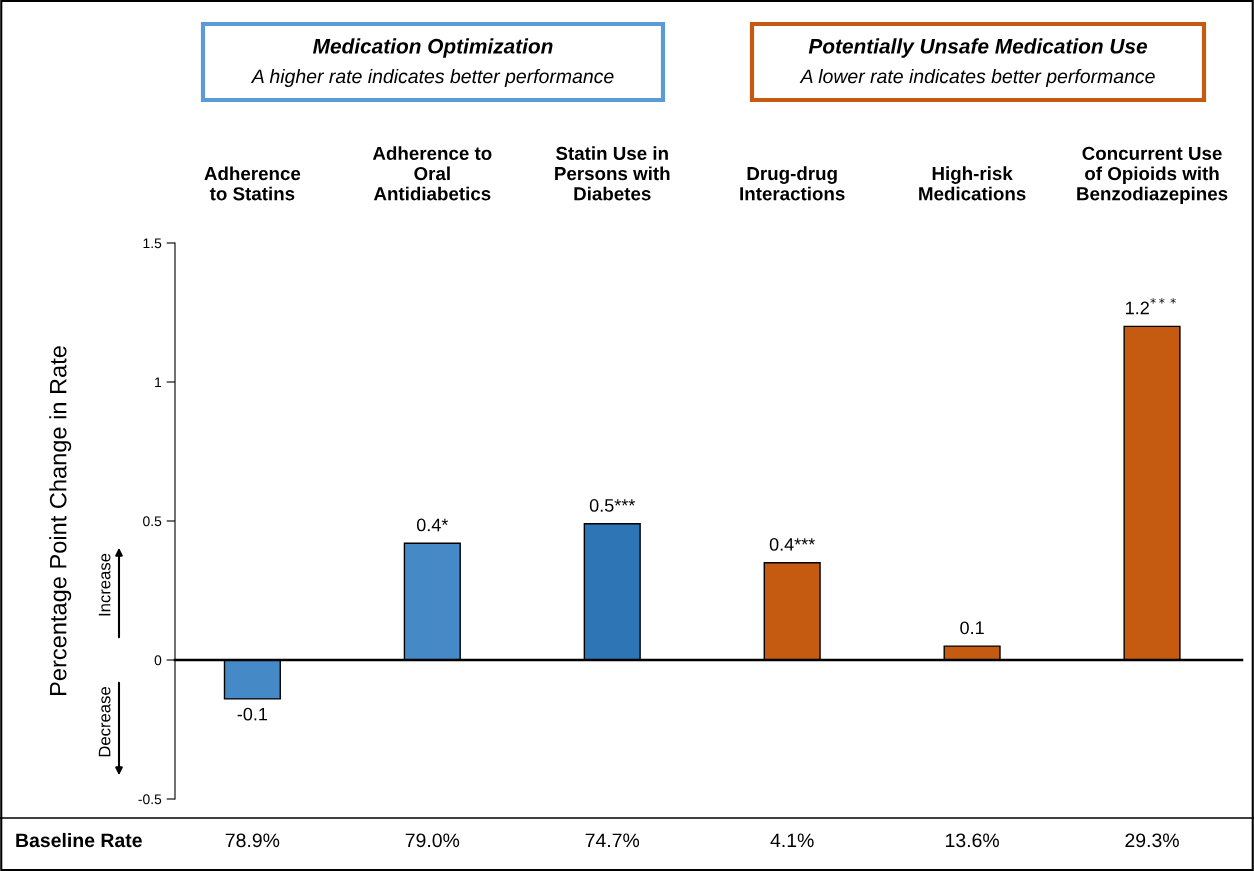  Describe the element at coordinates (152, 521) in the screenshot. I see `y-tick-label: 0.5` at that location.